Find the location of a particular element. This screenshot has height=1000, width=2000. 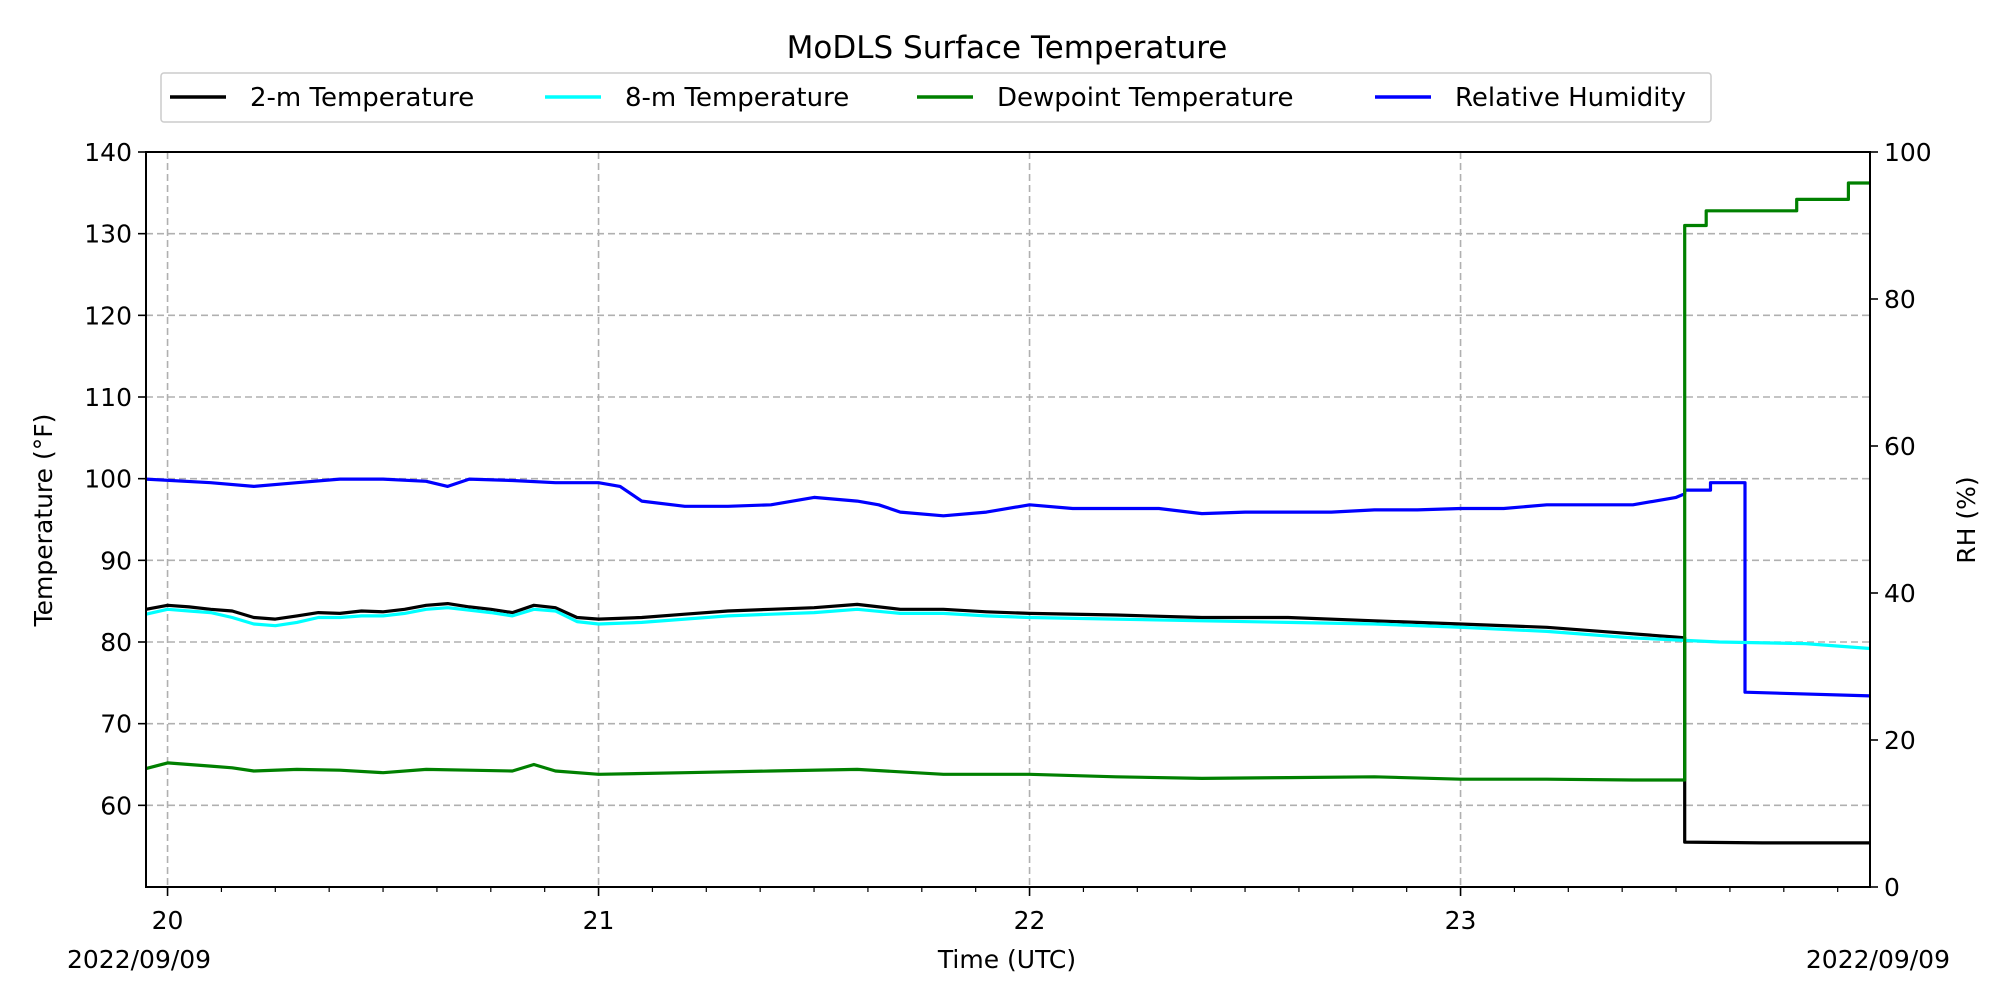

y2-tick-label: 60 is located at coordinates (1900, 446).